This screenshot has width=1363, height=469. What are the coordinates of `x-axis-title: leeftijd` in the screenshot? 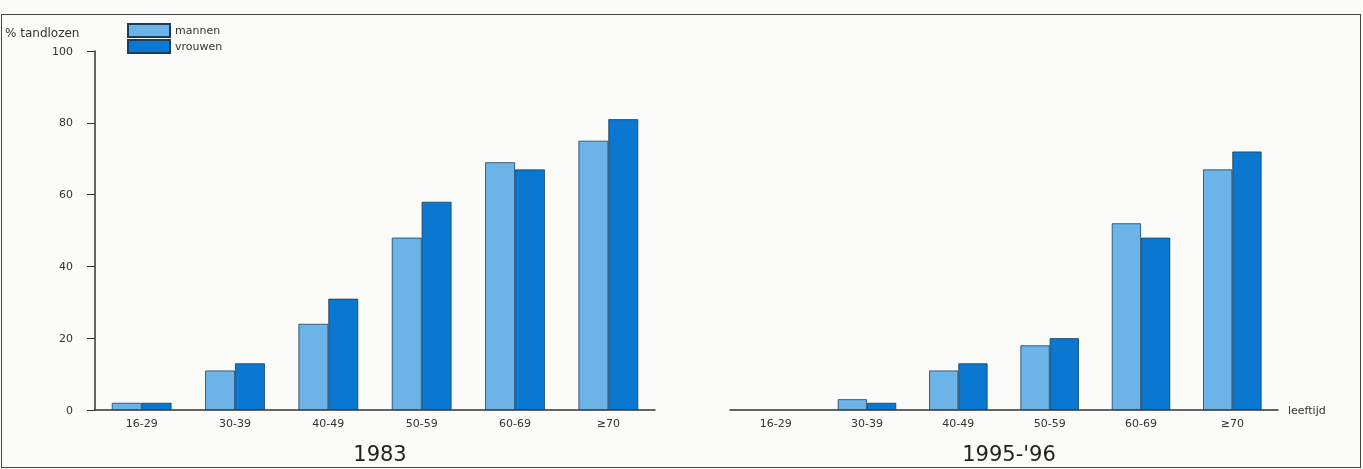 It's located at (1307, 410).